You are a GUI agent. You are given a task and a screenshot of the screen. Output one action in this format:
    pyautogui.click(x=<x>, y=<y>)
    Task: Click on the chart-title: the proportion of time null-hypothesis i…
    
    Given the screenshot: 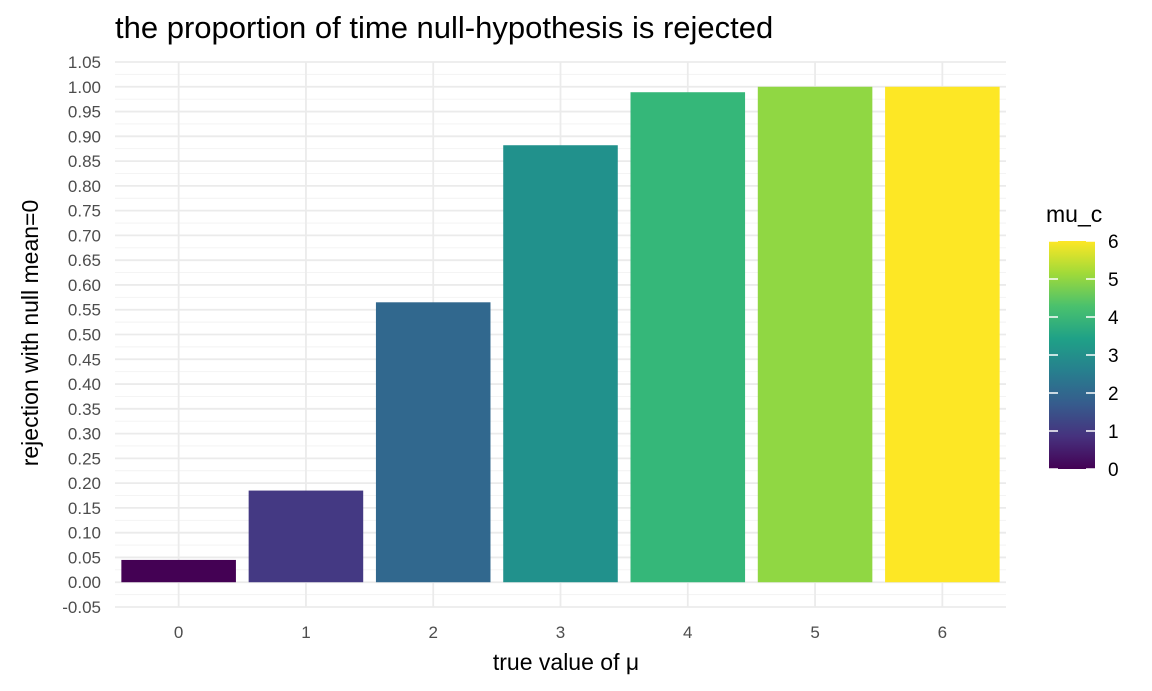 What is the action you would take?
    pyautogui.click(x=444, y=27)
    